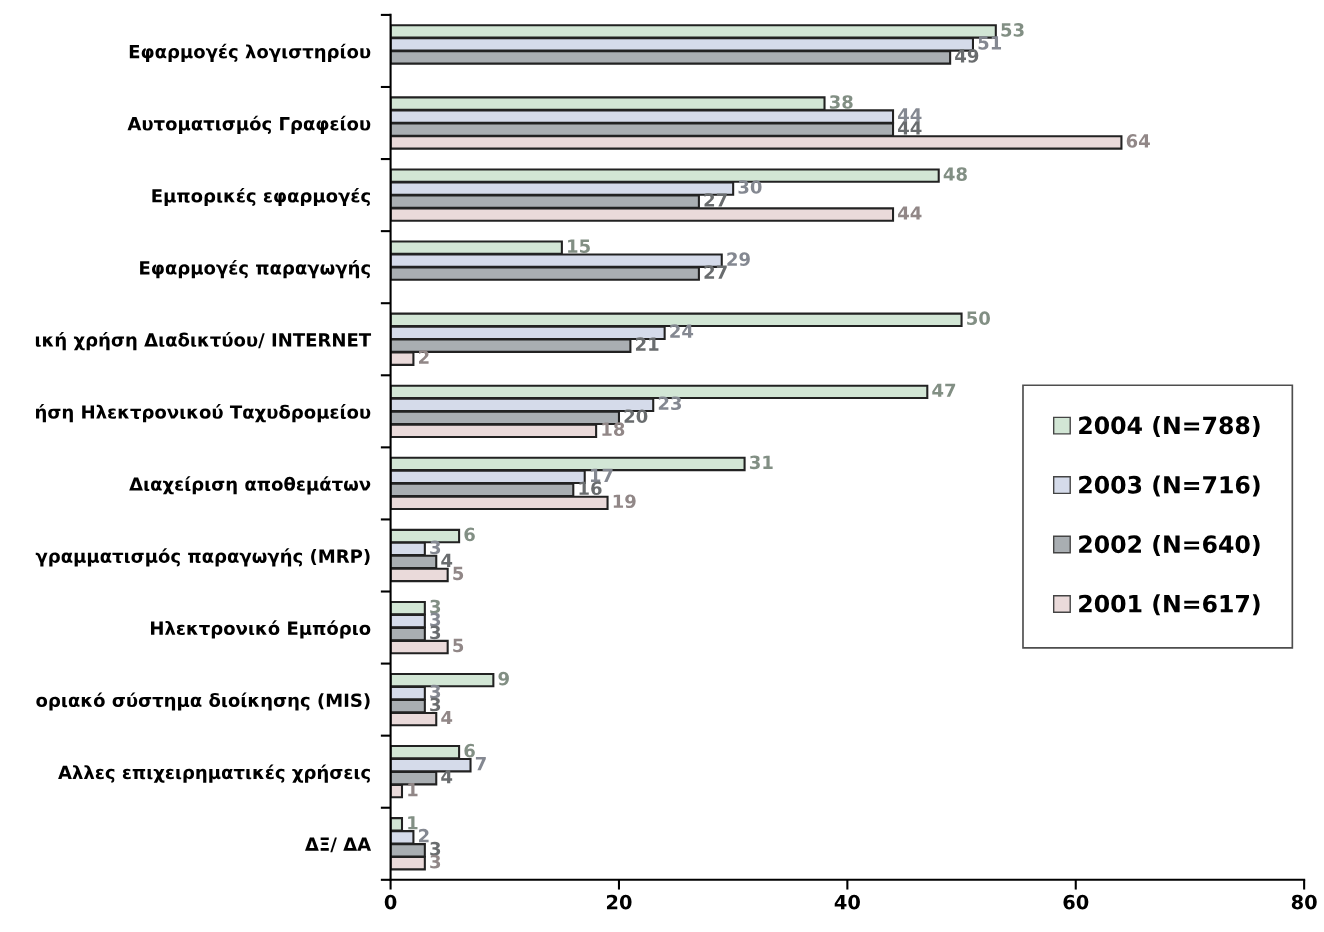  I want to click on data-label: 19, so click(624, 501).